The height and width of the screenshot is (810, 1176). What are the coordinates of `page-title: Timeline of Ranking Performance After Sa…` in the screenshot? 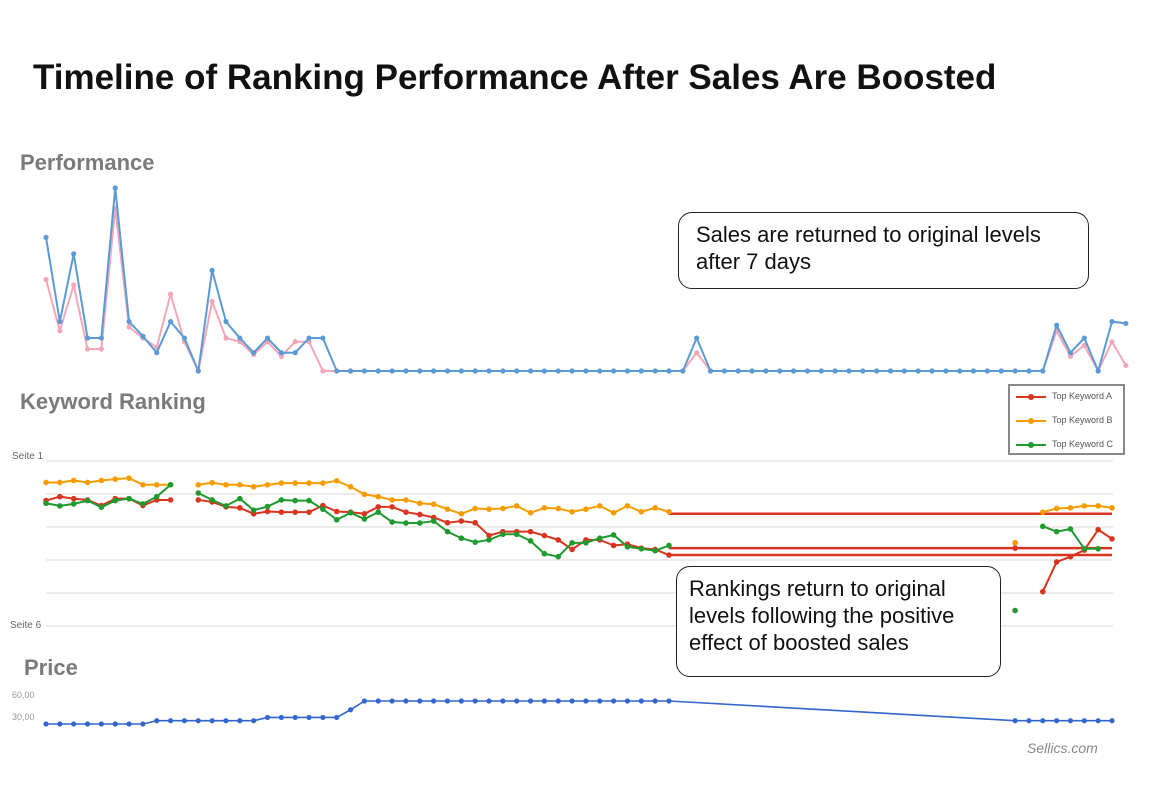 It's located at (515, 77).